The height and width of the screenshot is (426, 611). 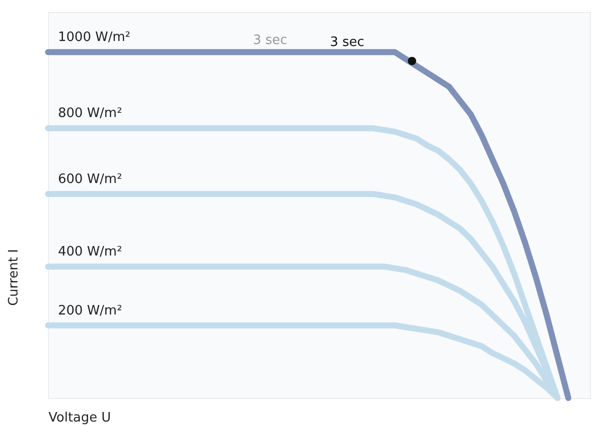 I want to click on series-label: 800 W/m², so click(x=90, y=114).